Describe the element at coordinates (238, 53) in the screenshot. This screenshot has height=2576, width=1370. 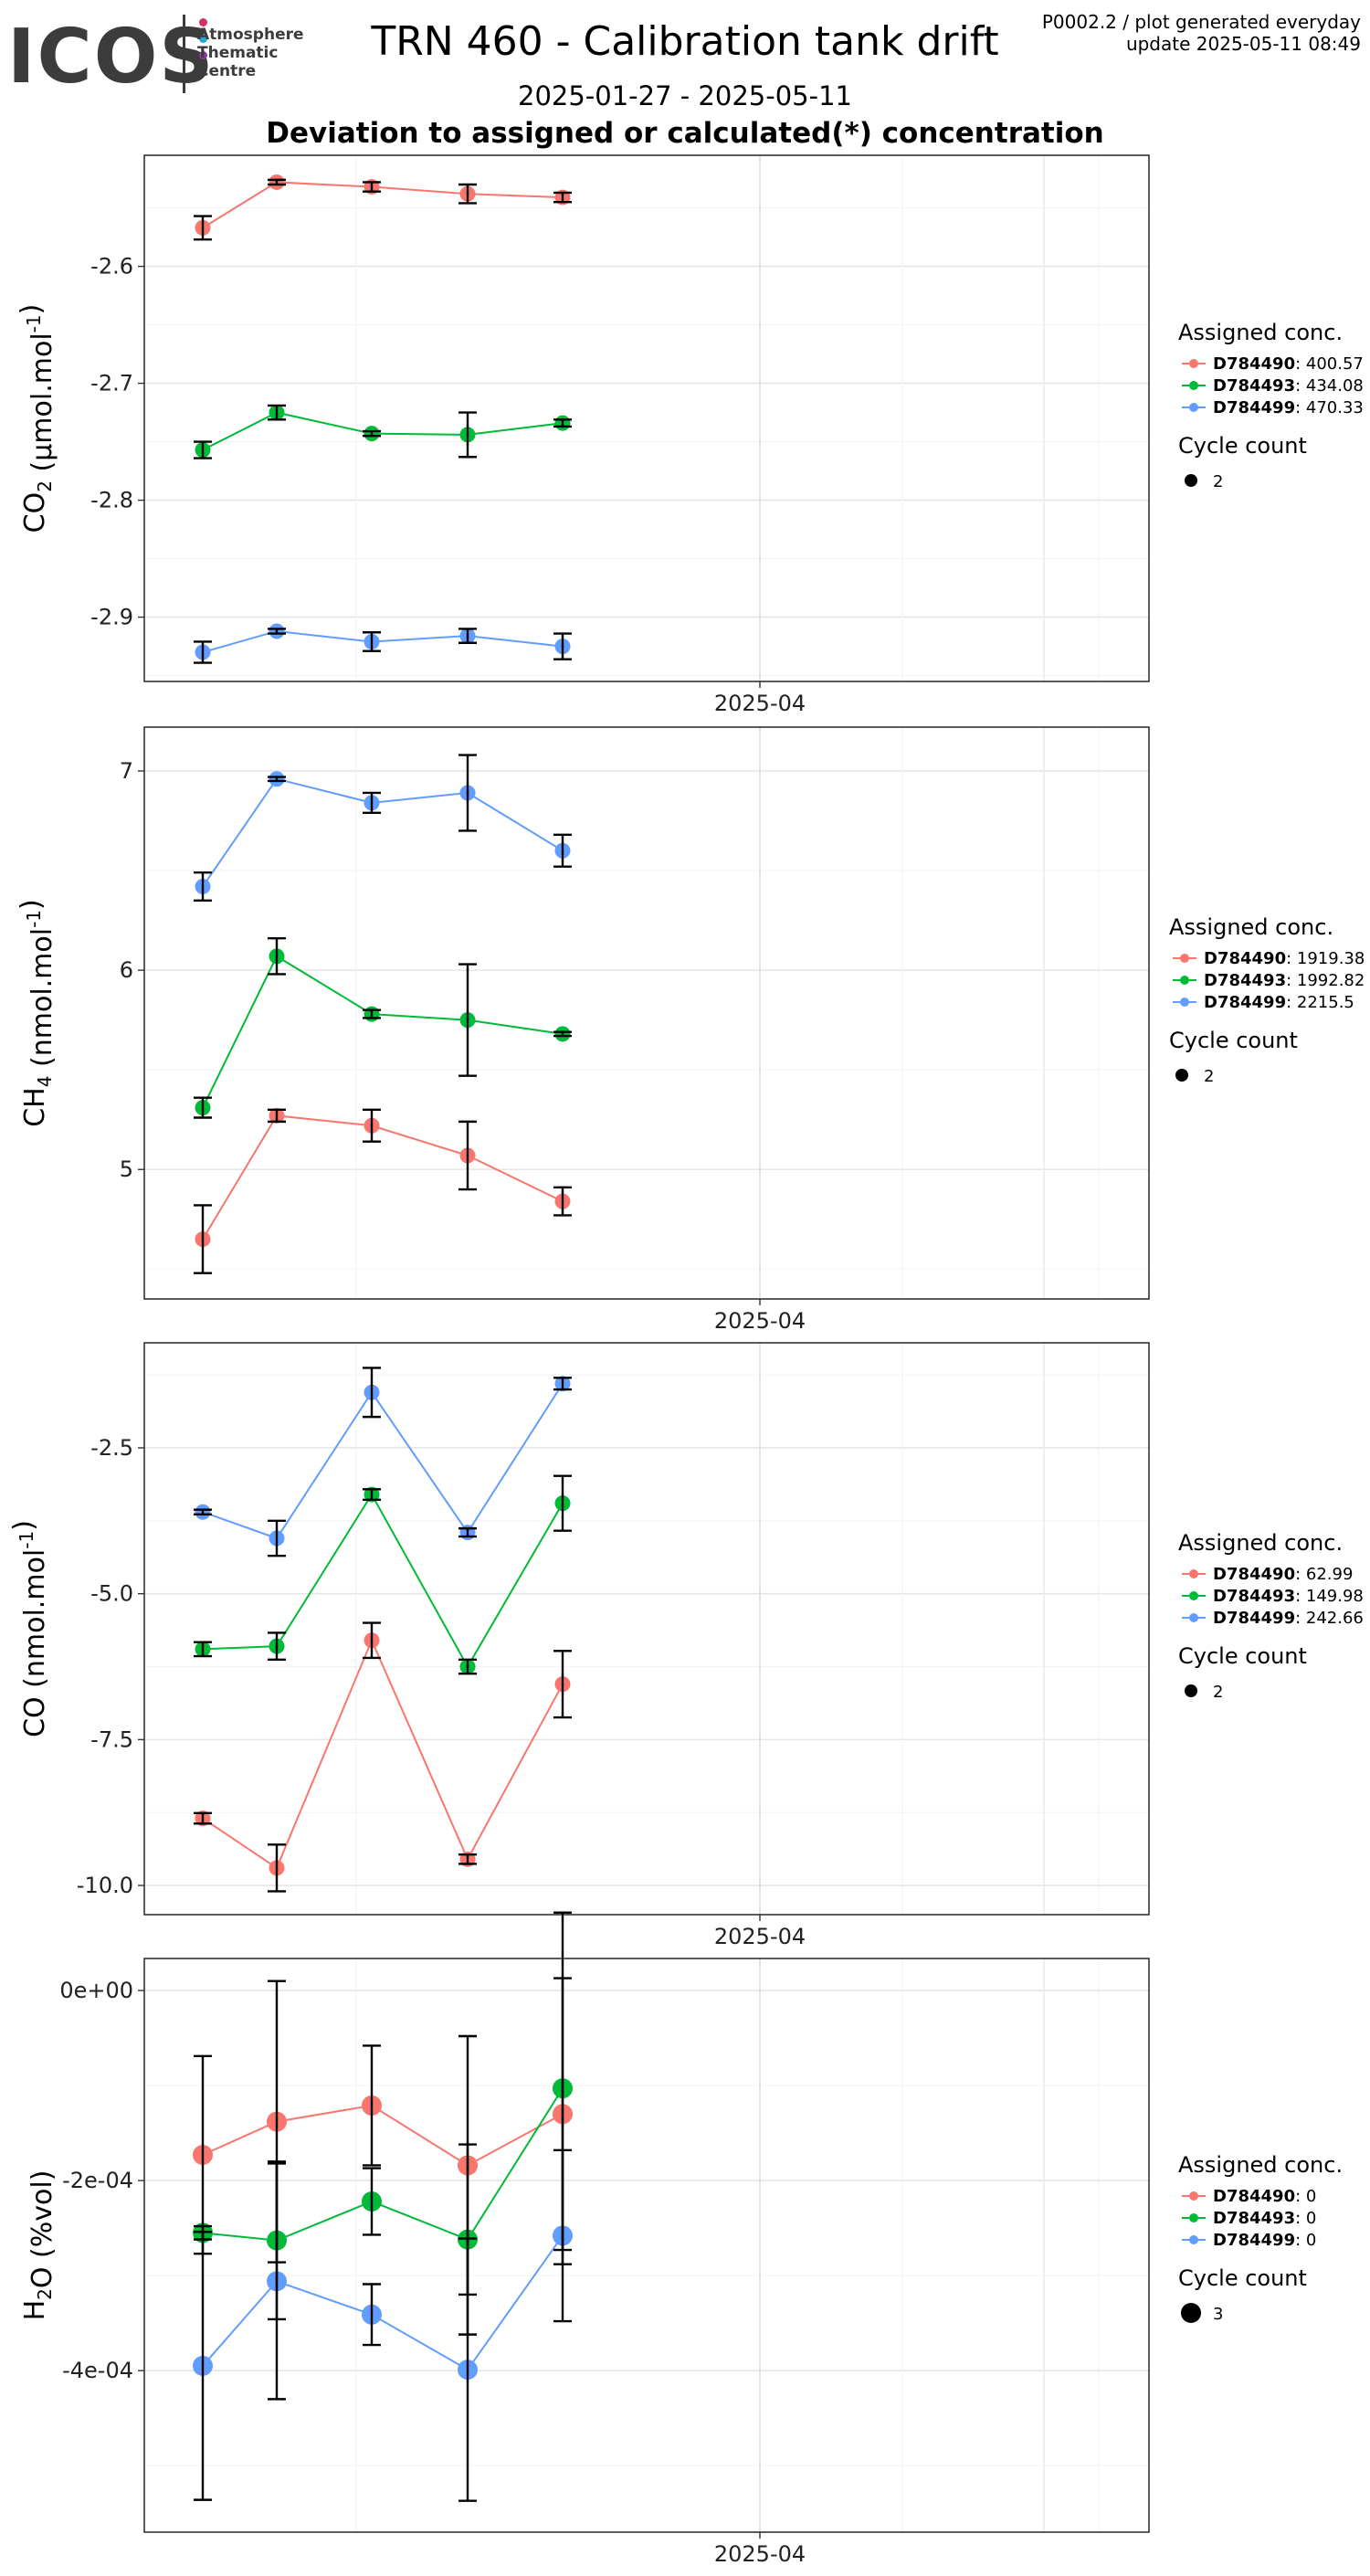
I see `logo-subtitle-line: Thematic` at that location.